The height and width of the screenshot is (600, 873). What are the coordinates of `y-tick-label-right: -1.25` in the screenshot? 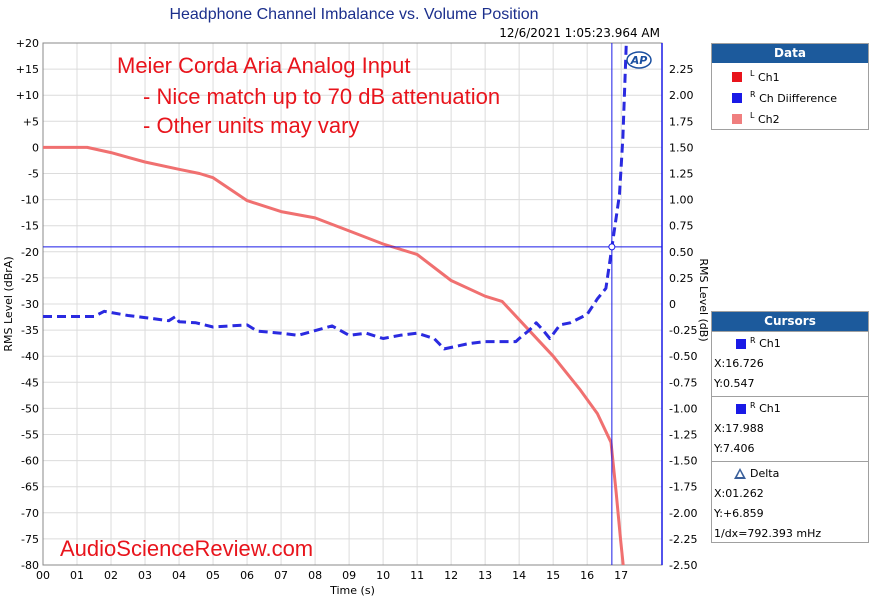 It's located at (683, 435).